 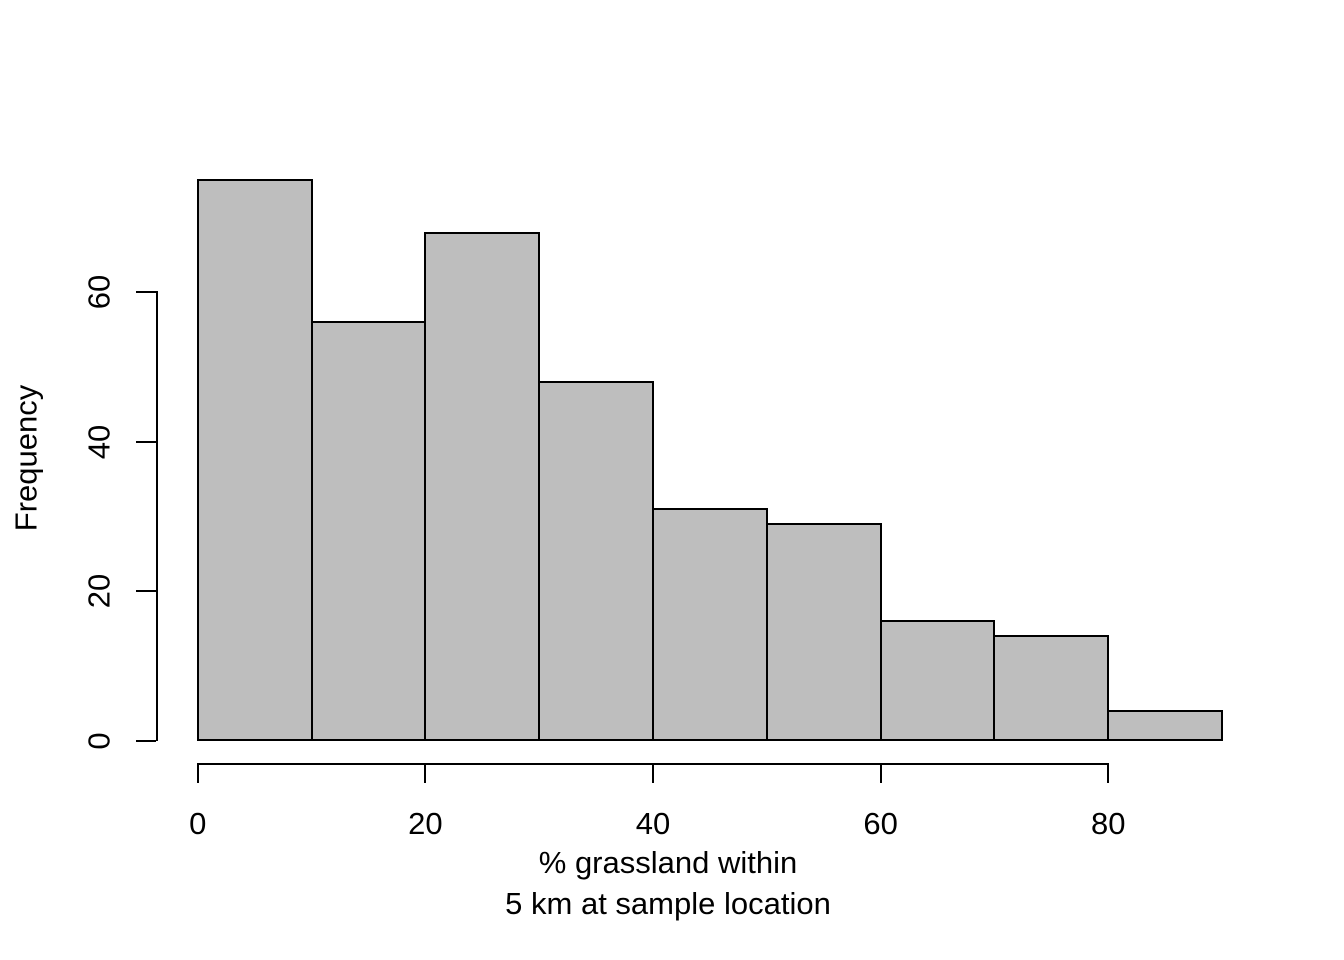 What do you see at coordinates (156, 516) in the screenshot?
I see `y-axis-line` at bounding box center [156, 516].